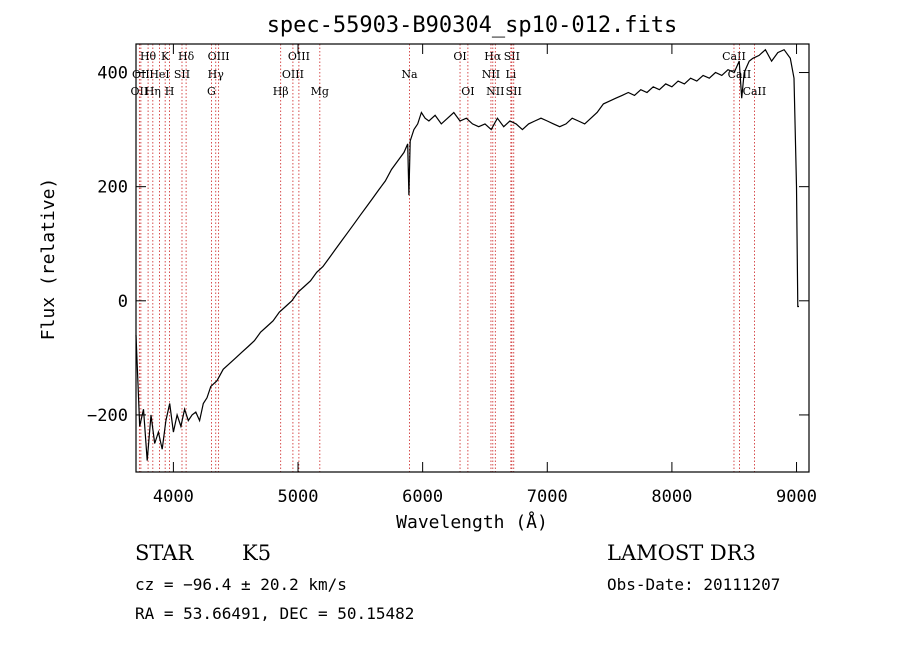 The height and width of the screenshot is (649, 900). Describe the element at coordinates (274, 613) in the screenshot. I see `coordinates-radec: RA = 53.66491, DEC = 50.15482` at that location.